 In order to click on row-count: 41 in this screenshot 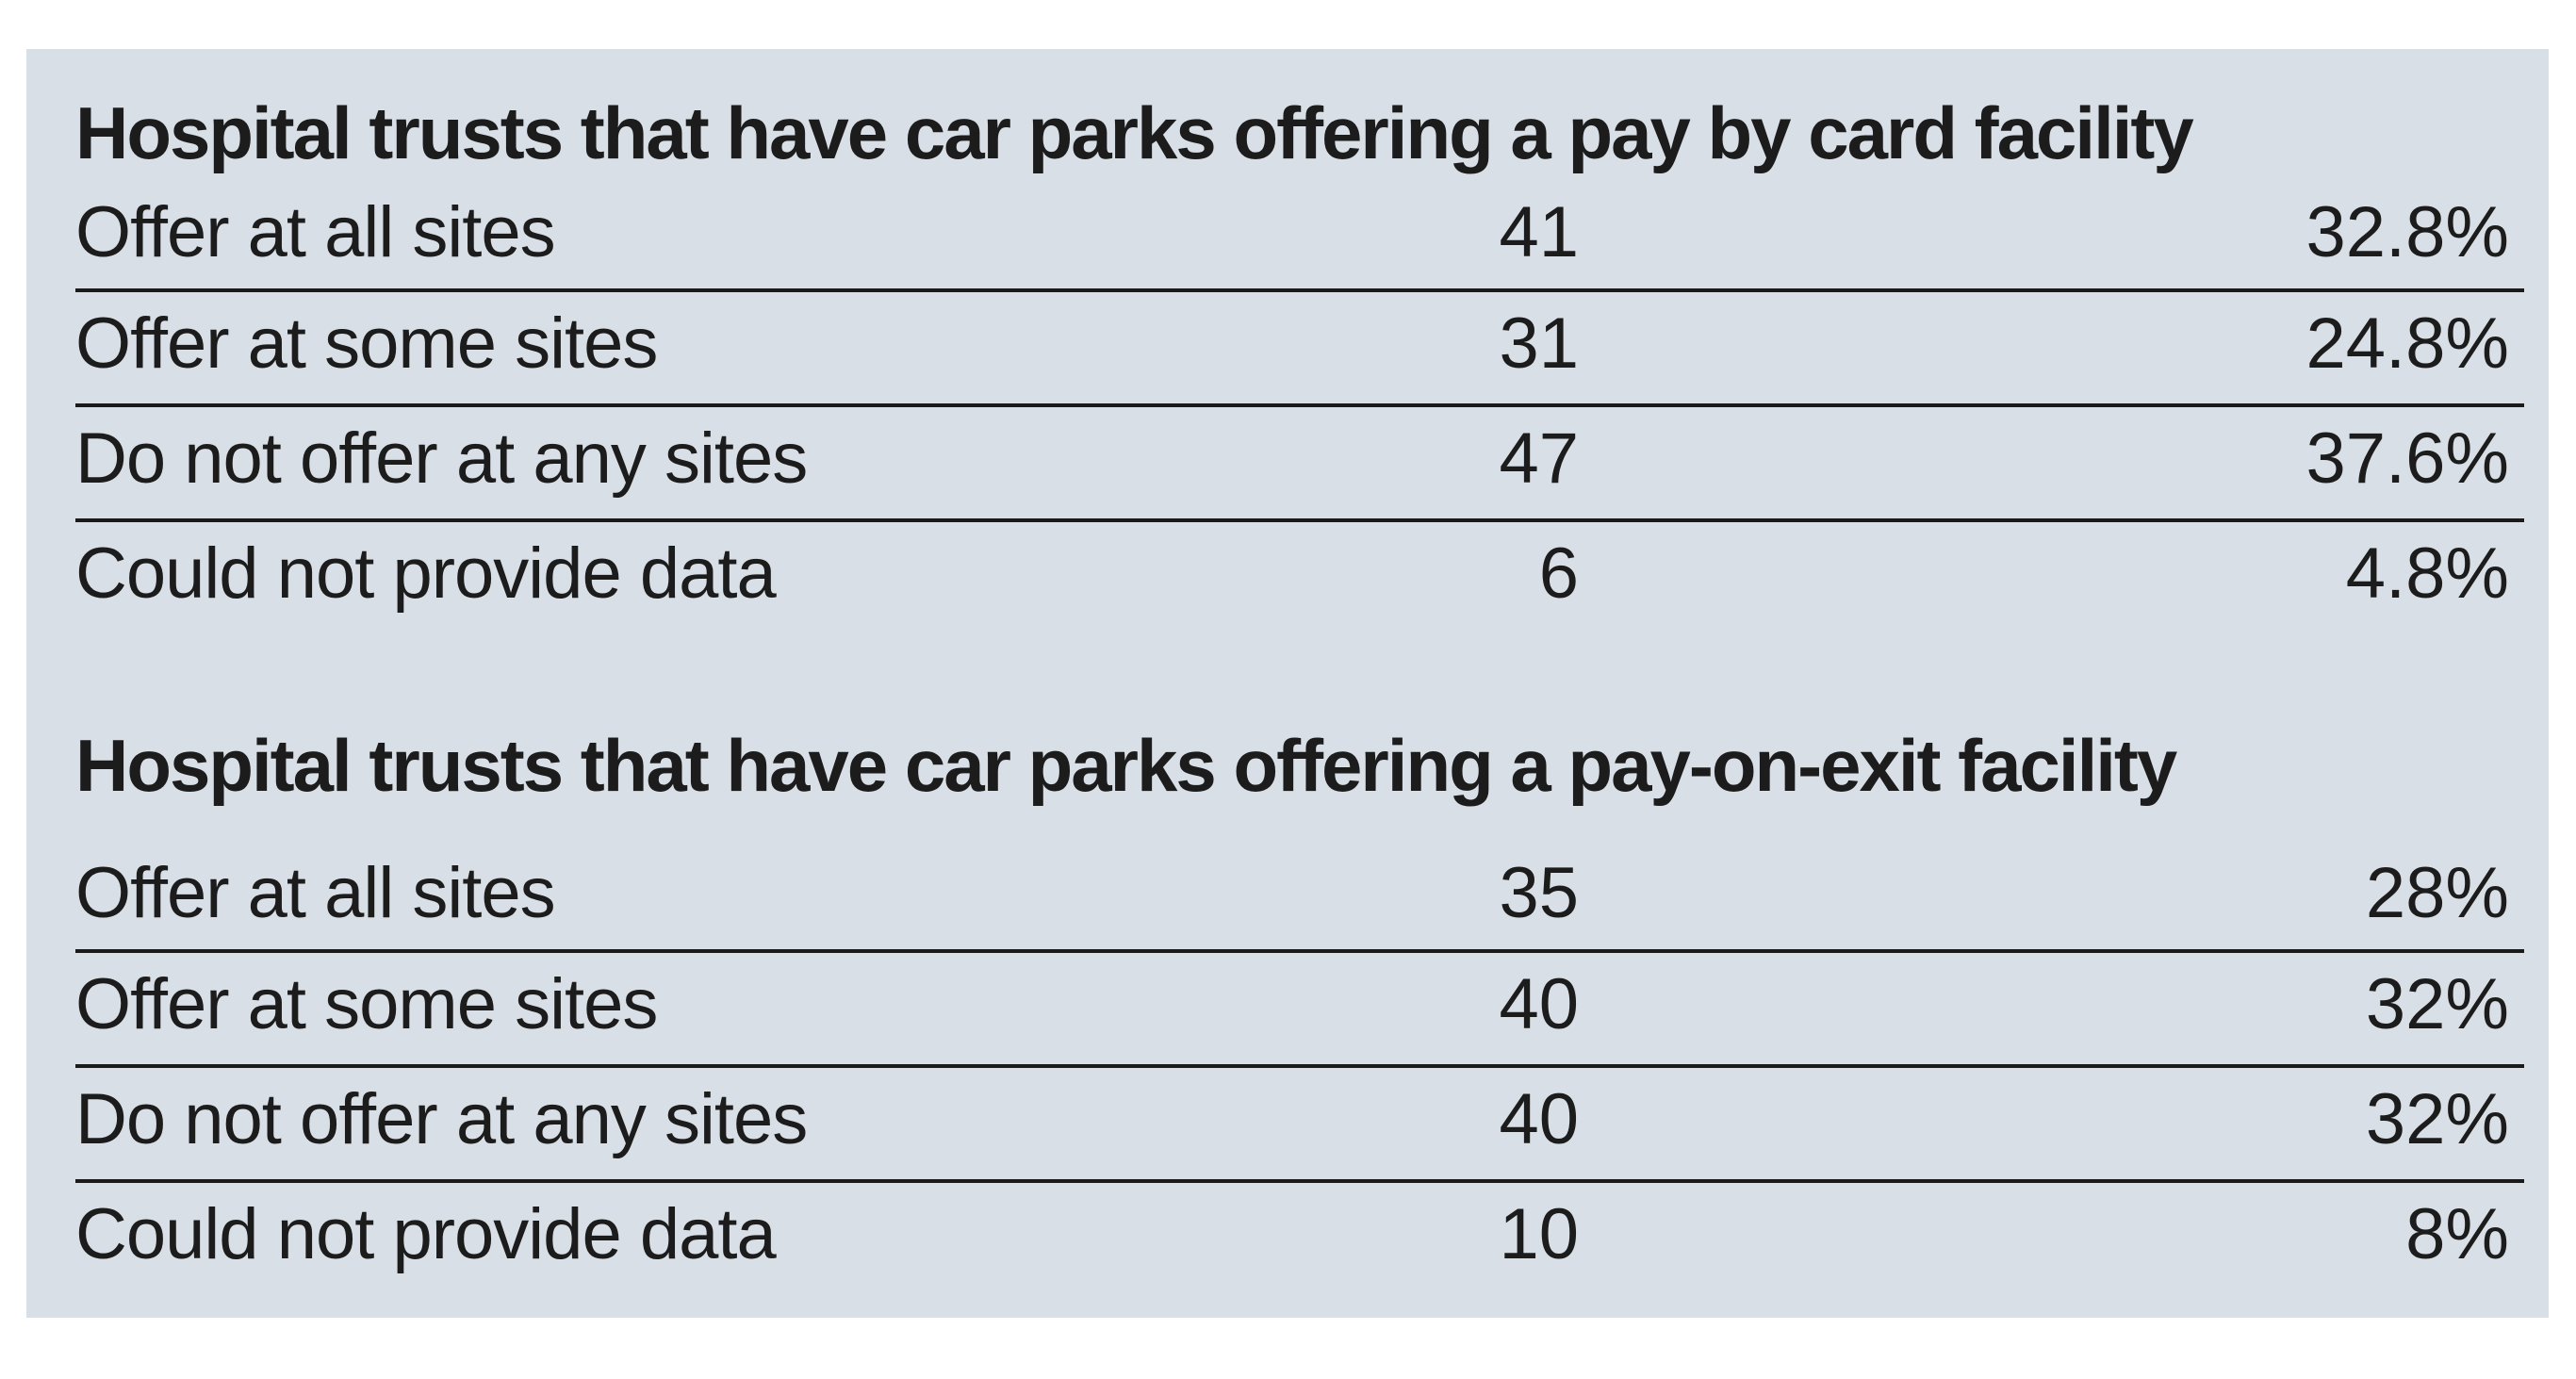, I will do `click(1539, 232)`.